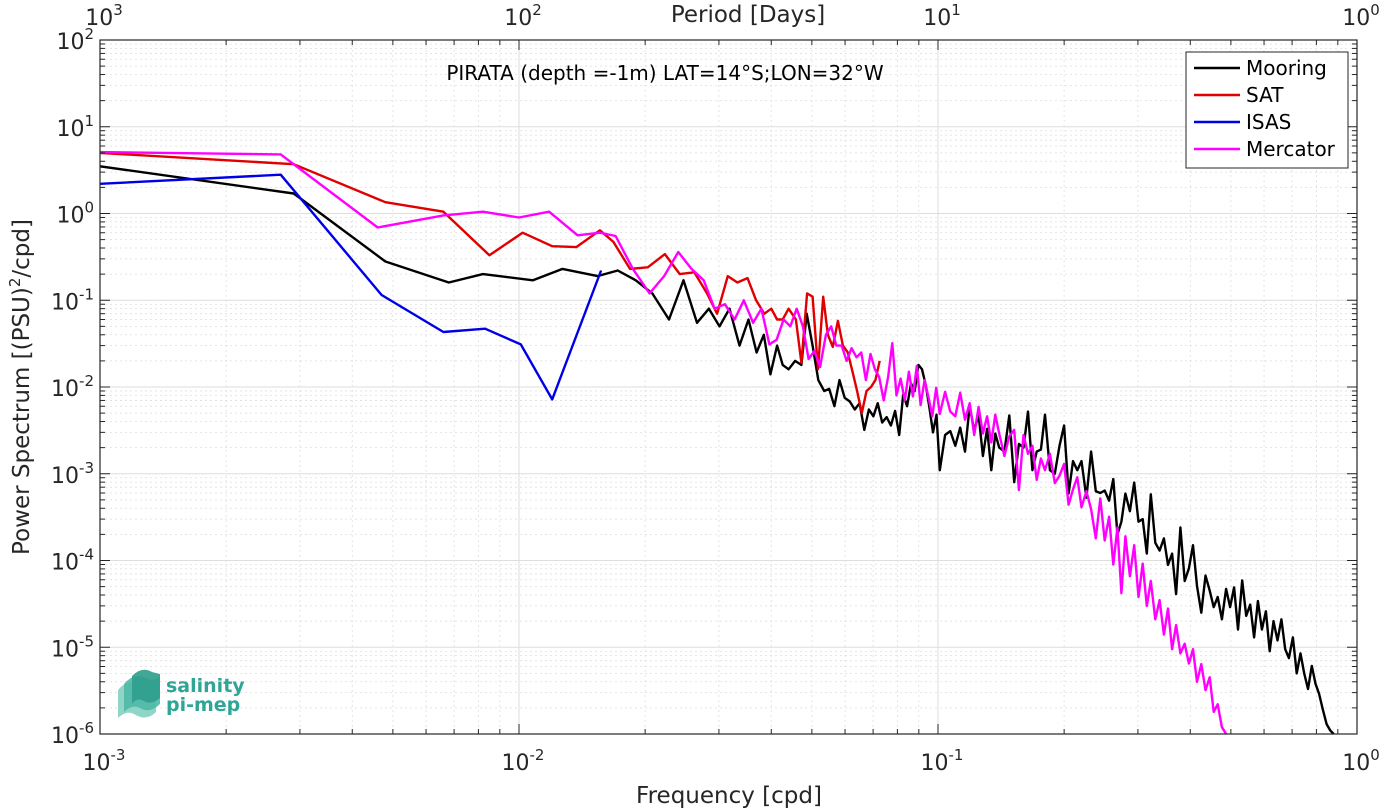 The height and width of the screenshot is (809, 1383). What do you see at coordinates (72, 387) in the screenshot?
I see `y-tick-label: 10⁻²` at bounding box center [72, 387].